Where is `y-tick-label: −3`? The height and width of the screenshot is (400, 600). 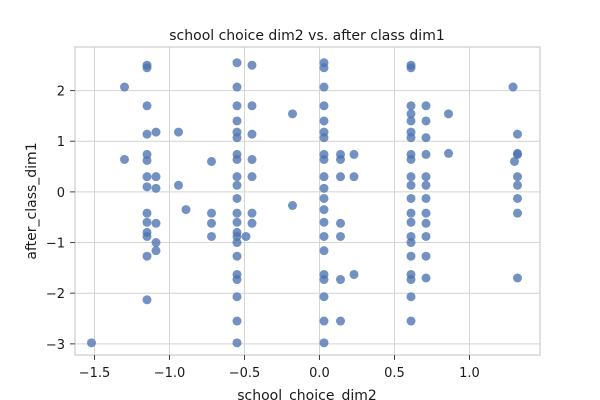
y-tick-label: −3 is located at coordinates (55, 345).